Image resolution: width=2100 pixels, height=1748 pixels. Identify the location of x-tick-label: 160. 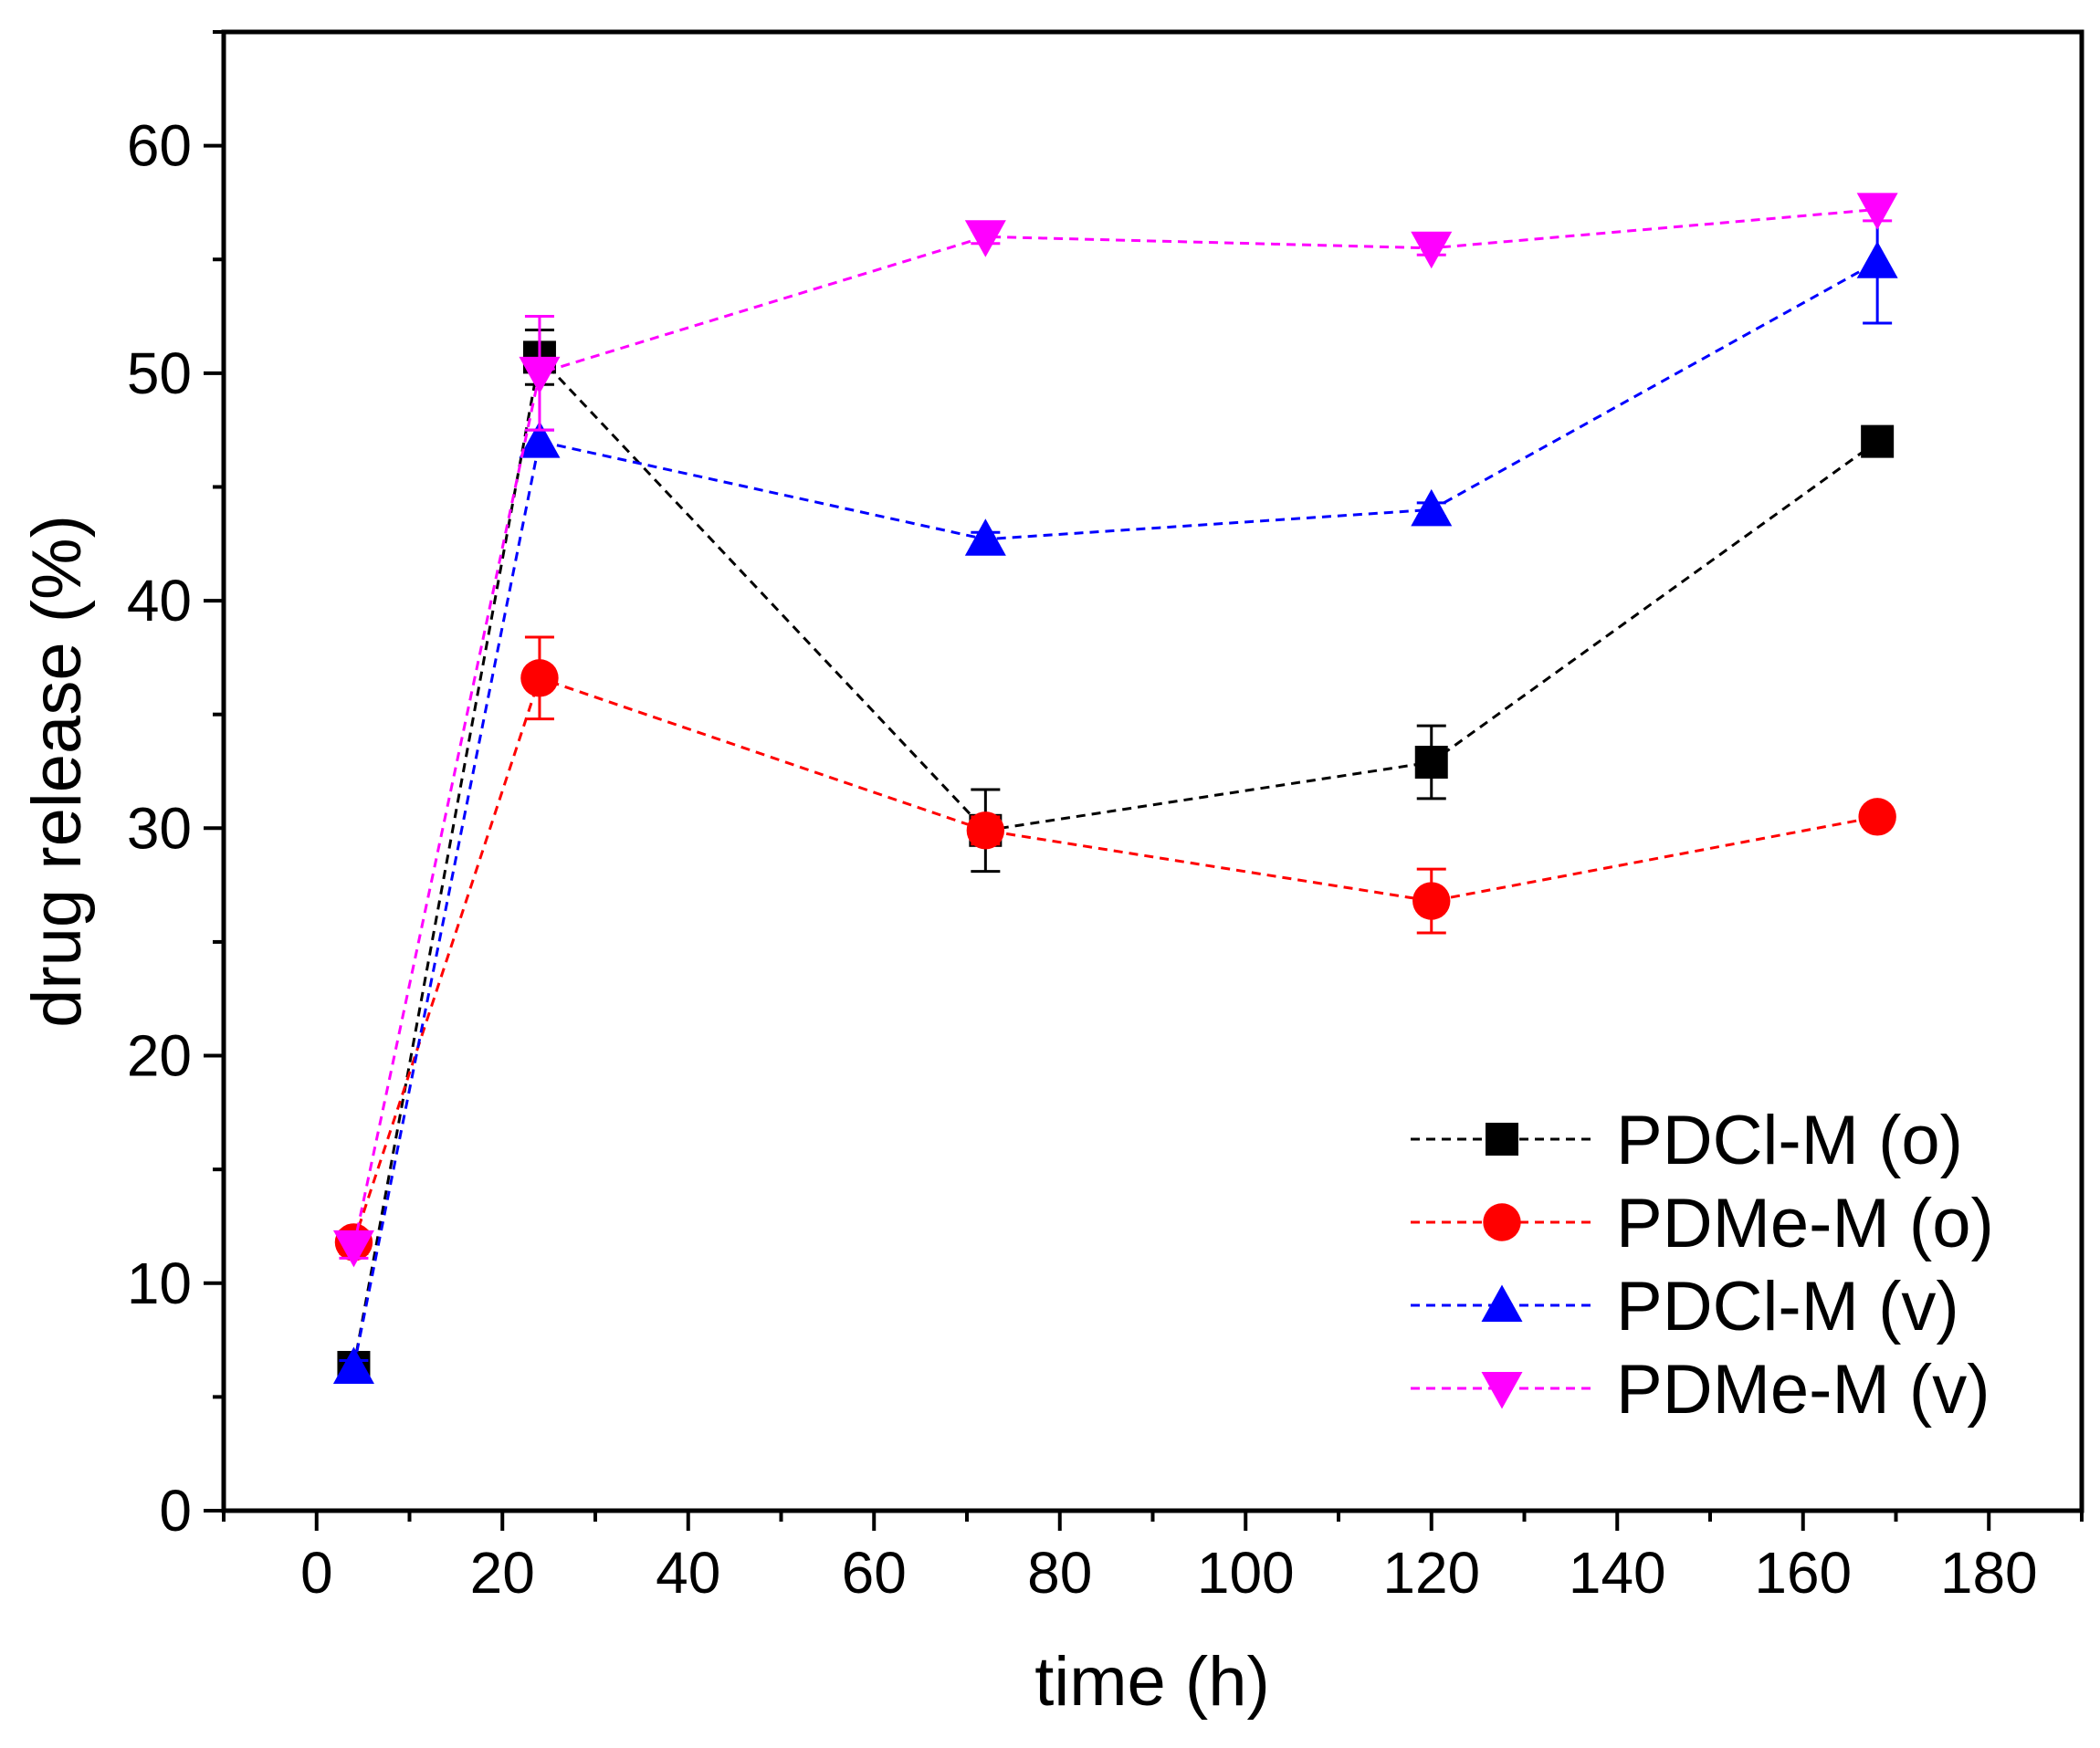
(1803, 1573).